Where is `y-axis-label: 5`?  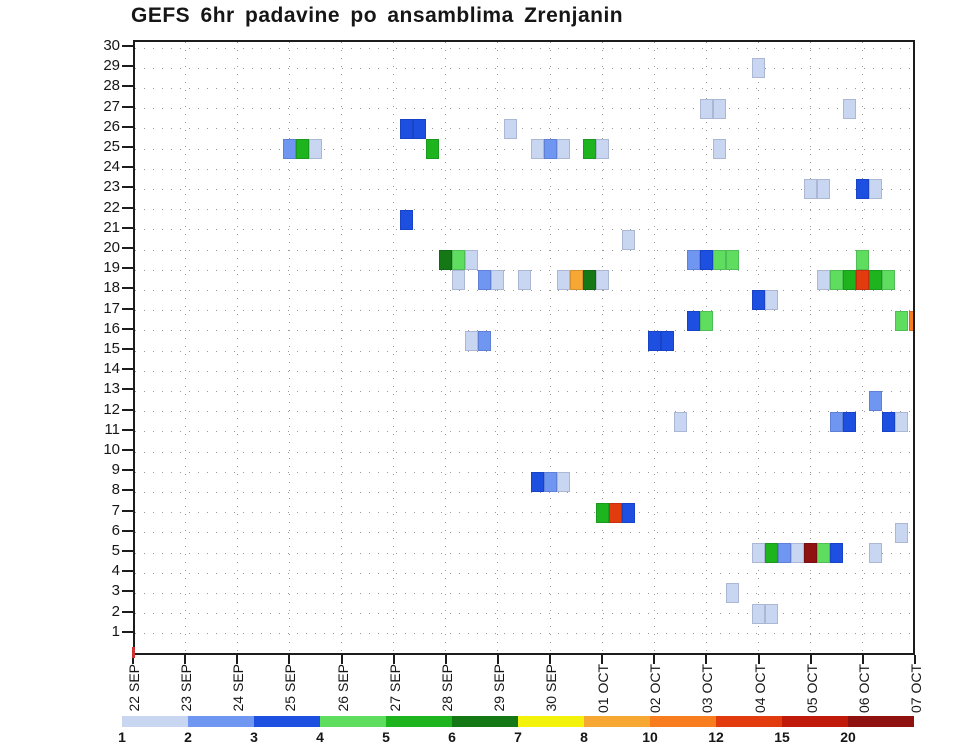
y-axis-label: 5 is located at coordinates (115, 550).